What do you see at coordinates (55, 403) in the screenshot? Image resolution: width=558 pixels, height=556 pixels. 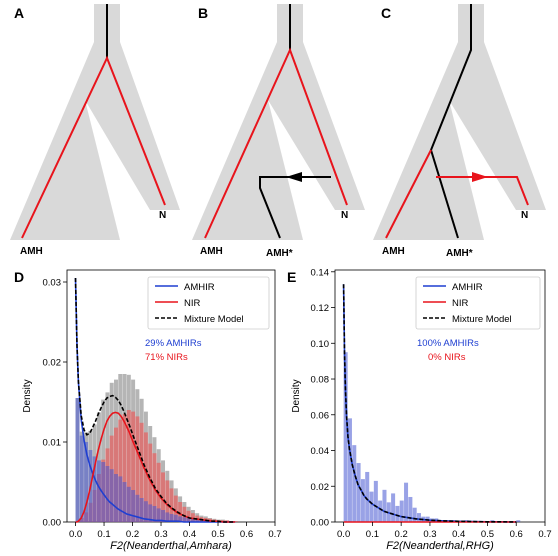 I see `y-axis-ticks-d: 0.00 0.01 0.02 0.03` at bounding box center [55, 403].